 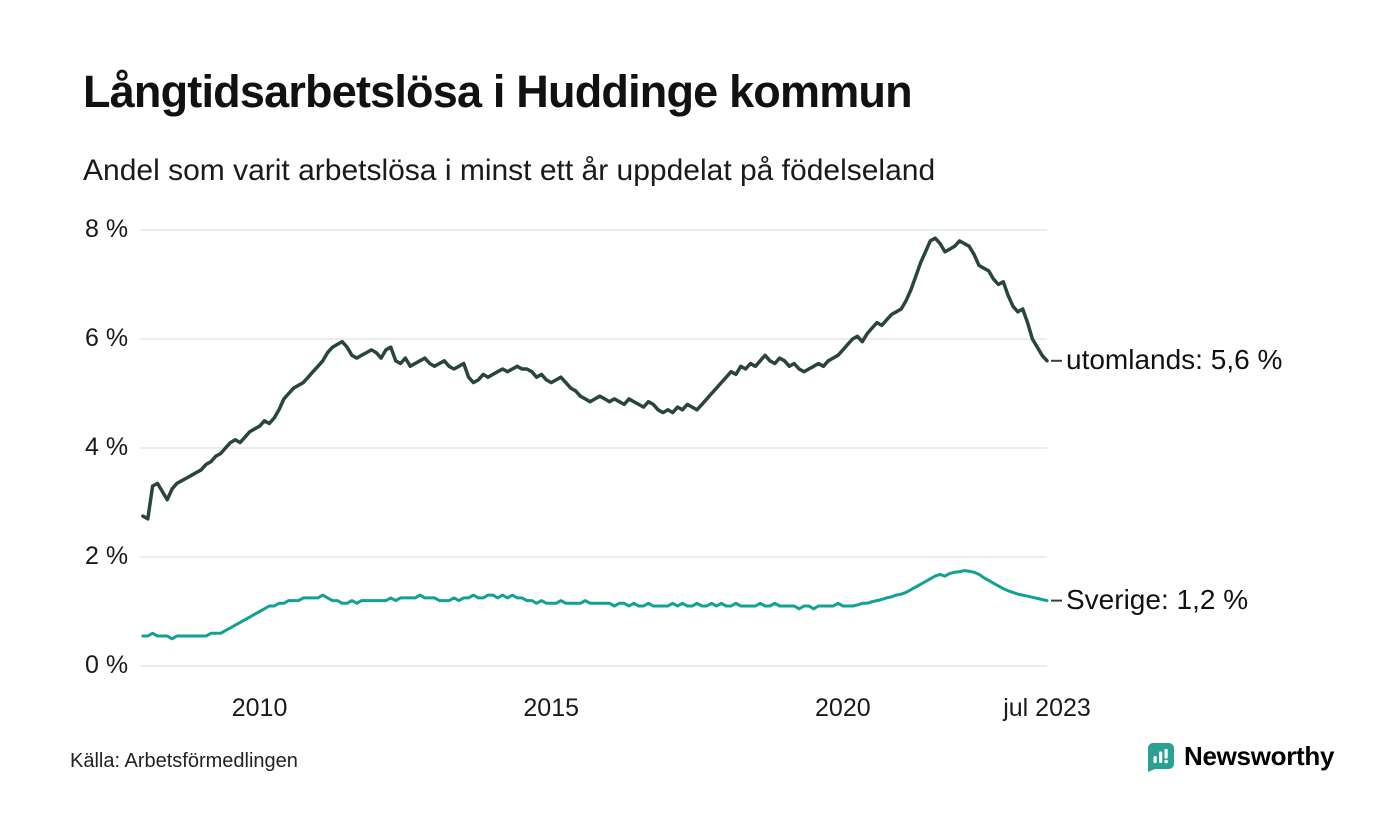 What do you see at coordinates (1259, 756) in the screenshot?
I see `brand-name: Newsworthy` at bounding box center [1259, 756].